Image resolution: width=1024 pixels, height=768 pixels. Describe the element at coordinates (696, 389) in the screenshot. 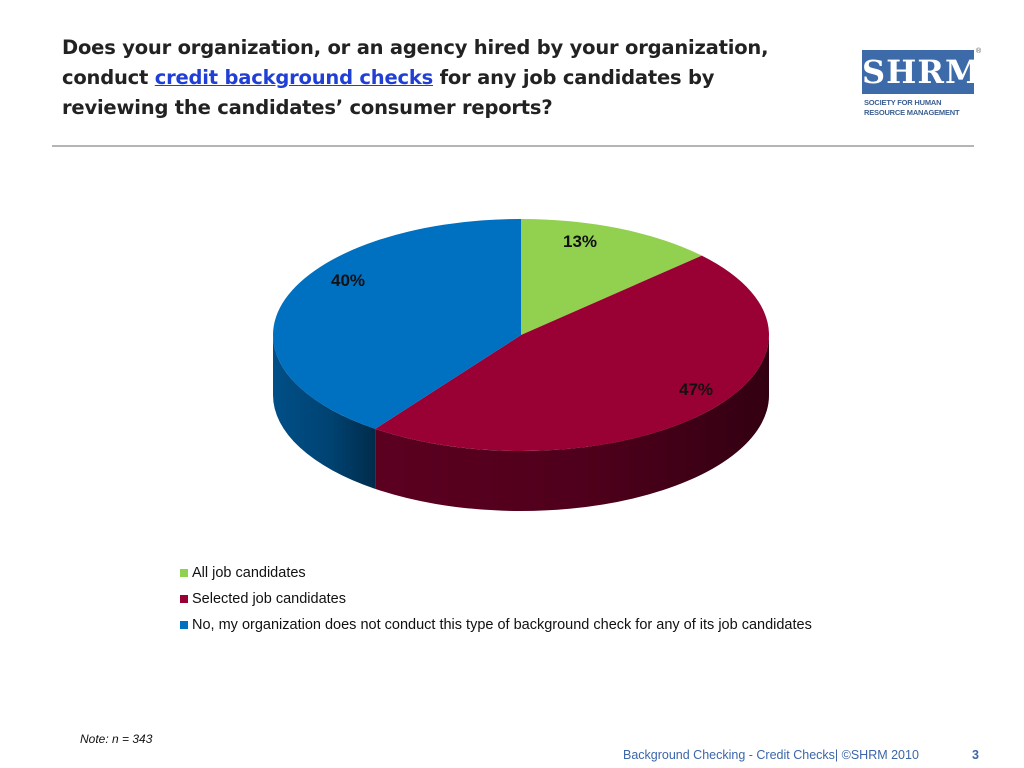

I see `data-label-selected: 47%` at that location.